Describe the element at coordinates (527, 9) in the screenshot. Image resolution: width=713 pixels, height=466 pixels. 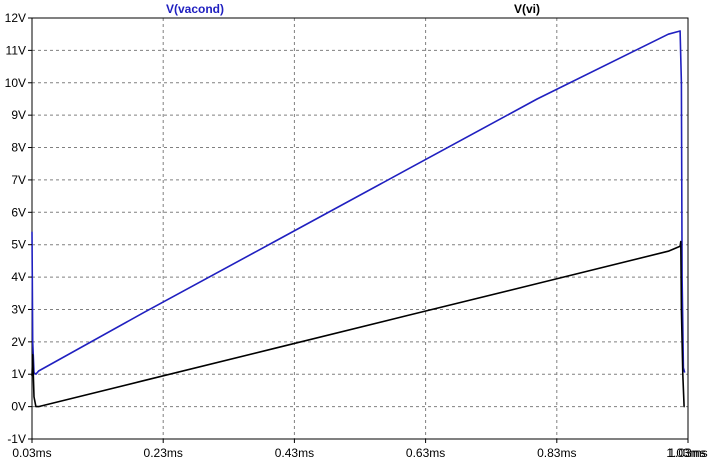
I see `legend-entry-2: V(vi)` at that location.